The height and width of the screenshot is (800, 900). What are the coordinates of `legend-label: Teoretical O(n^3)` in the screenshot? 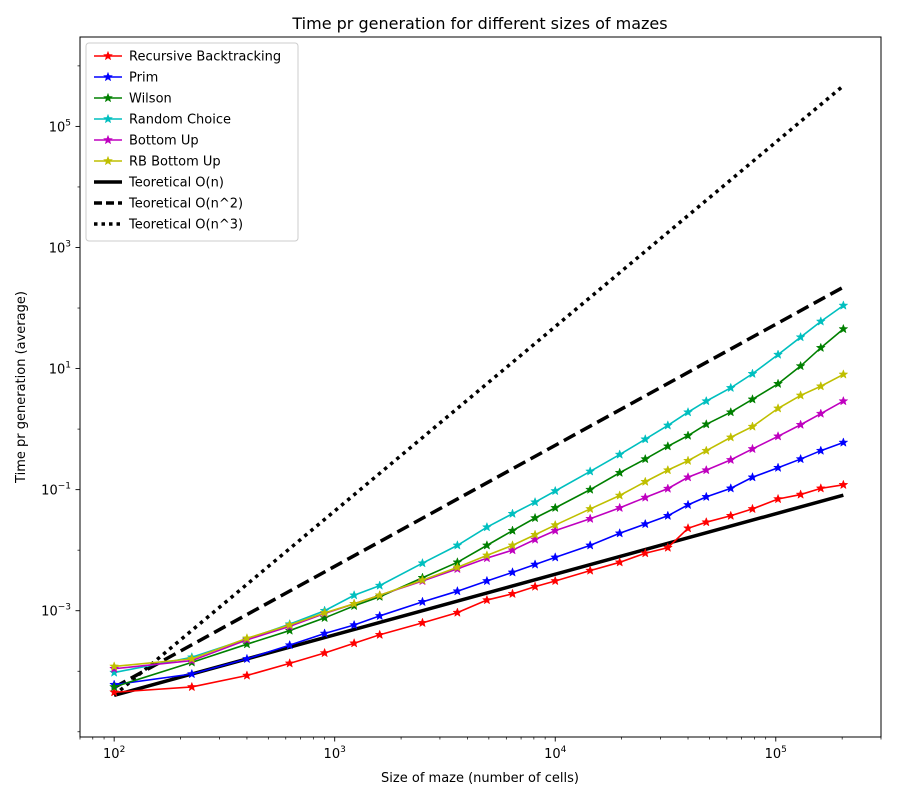 It's located at (185, 225).